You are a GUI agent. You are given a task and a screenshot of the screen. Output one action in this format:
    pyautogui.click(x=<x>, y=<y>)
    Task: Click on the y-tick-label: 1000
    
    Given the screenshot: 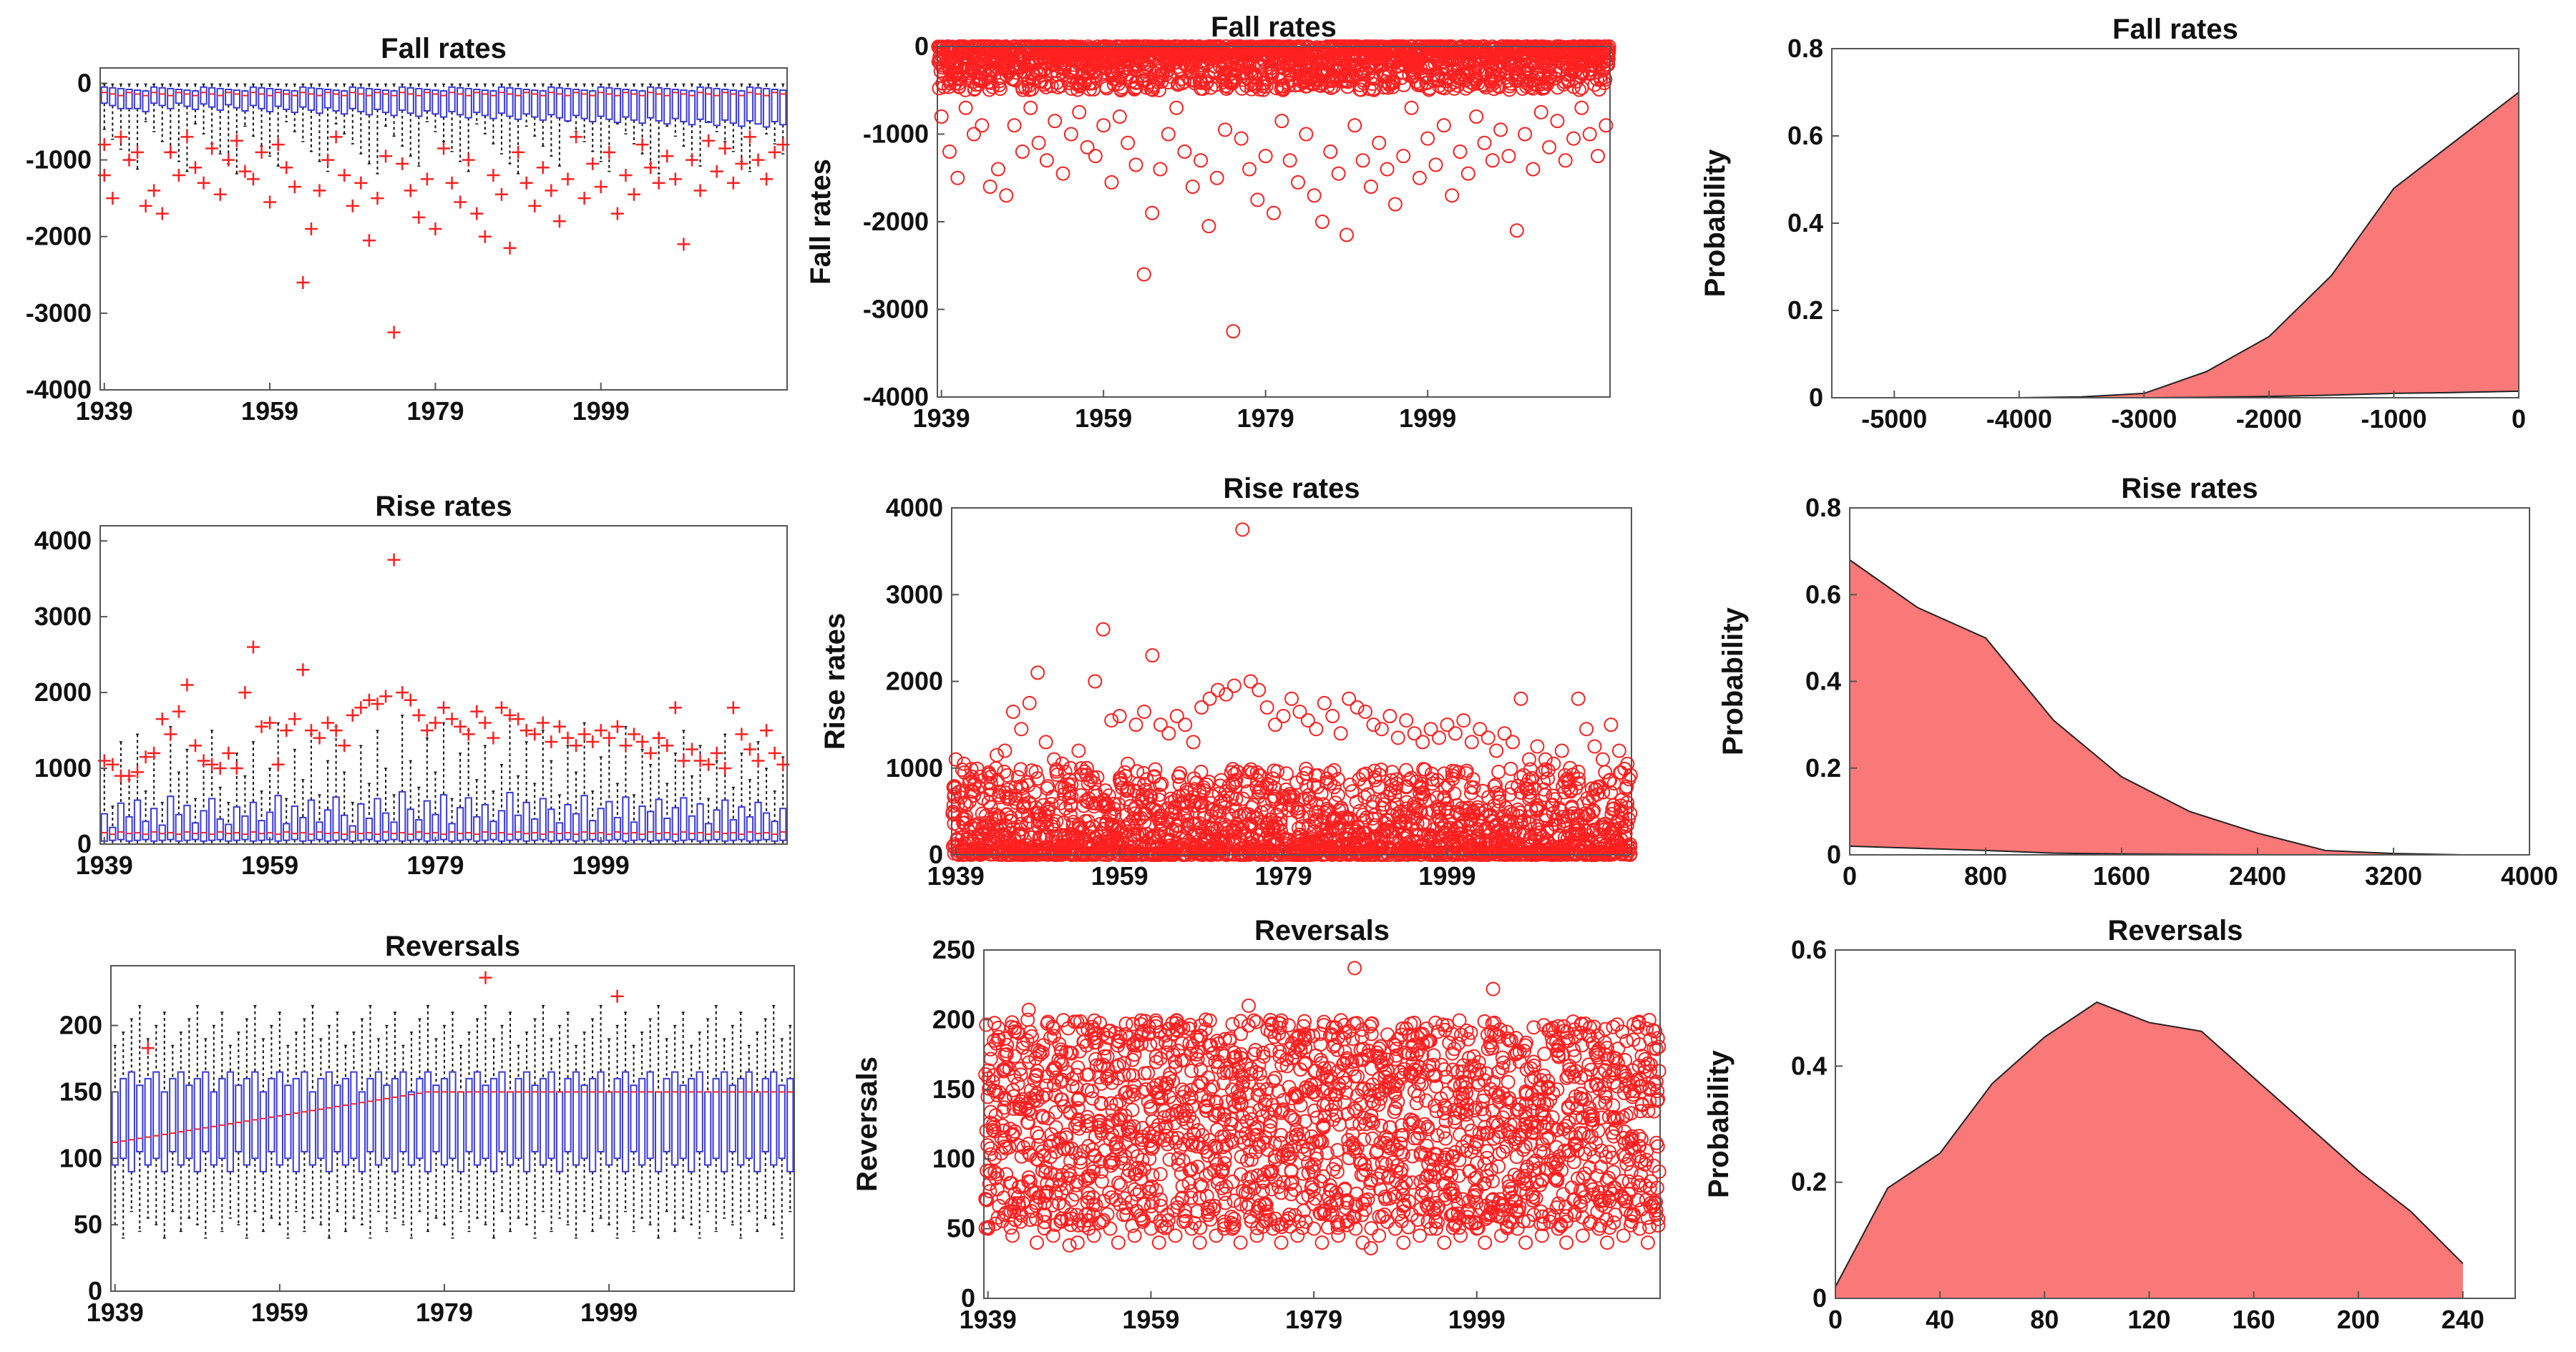 What is the action you would take?
    pyautogui.click(x=63, y=768)
    